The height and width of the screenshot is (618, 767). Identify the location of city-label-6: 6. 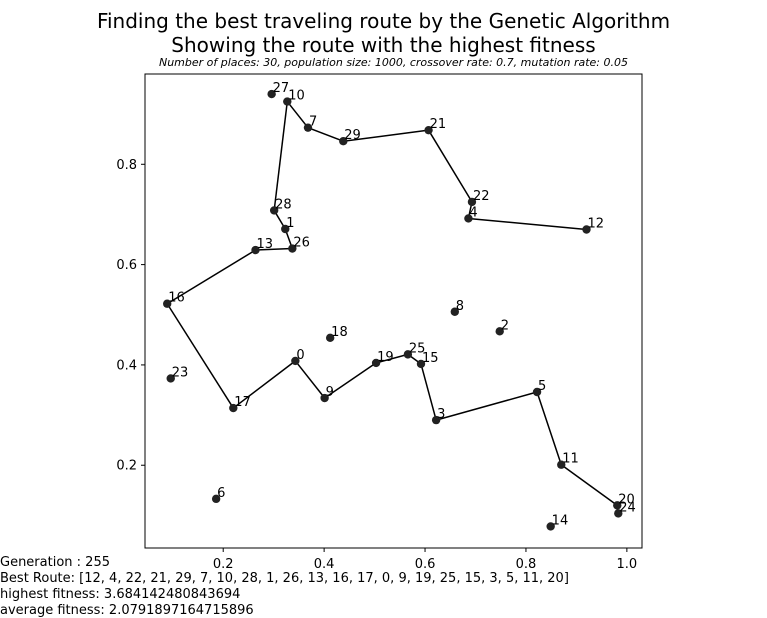
(221, 493).